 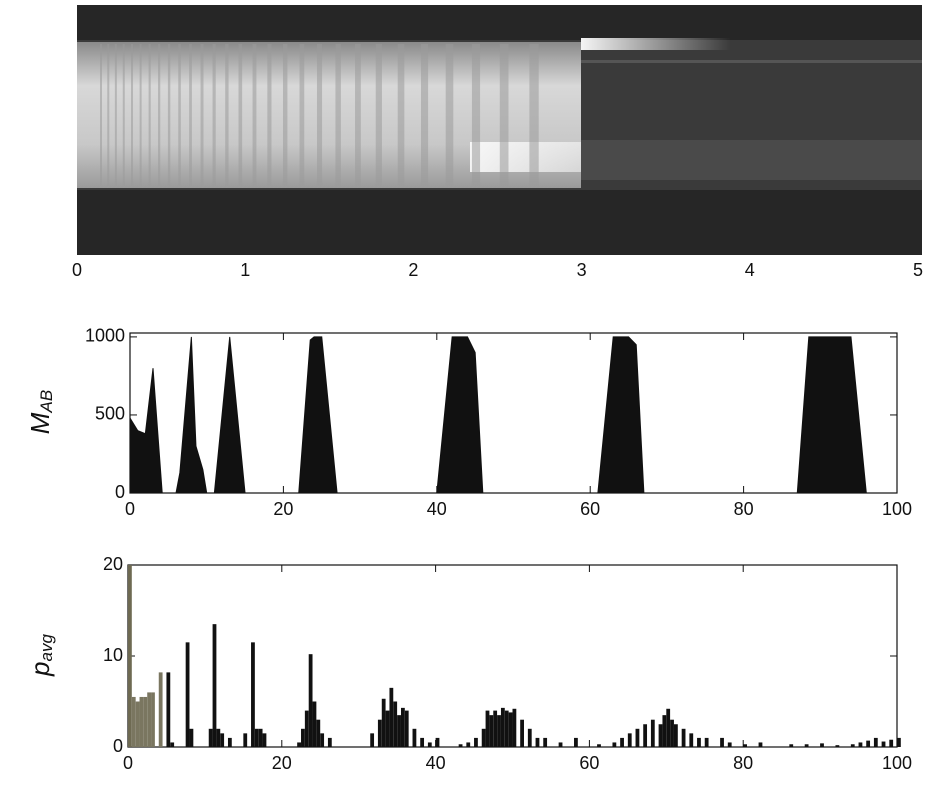 I want to click on y-label-sub: AB, so click(x=46, y=402).